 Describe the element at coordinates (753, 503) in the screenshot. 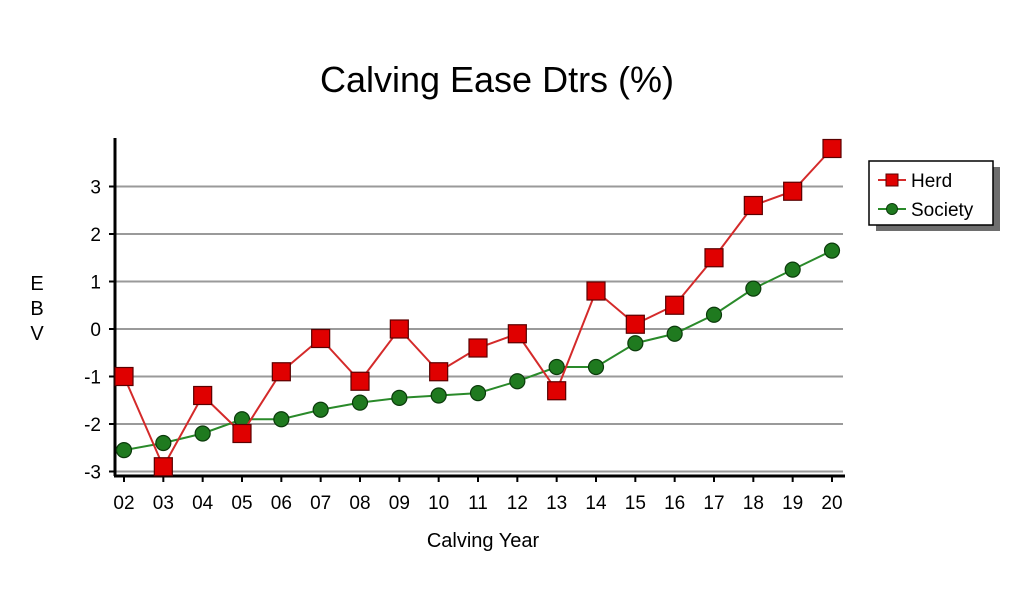

I see `x-tick-label: 18` at that location.